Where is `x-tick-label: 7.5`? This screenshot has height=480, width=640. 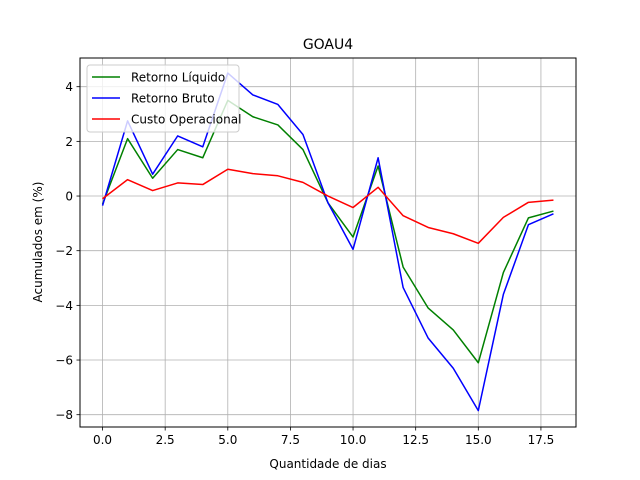 x-tick-label: 7.5 is located at coordinates (290, 440).